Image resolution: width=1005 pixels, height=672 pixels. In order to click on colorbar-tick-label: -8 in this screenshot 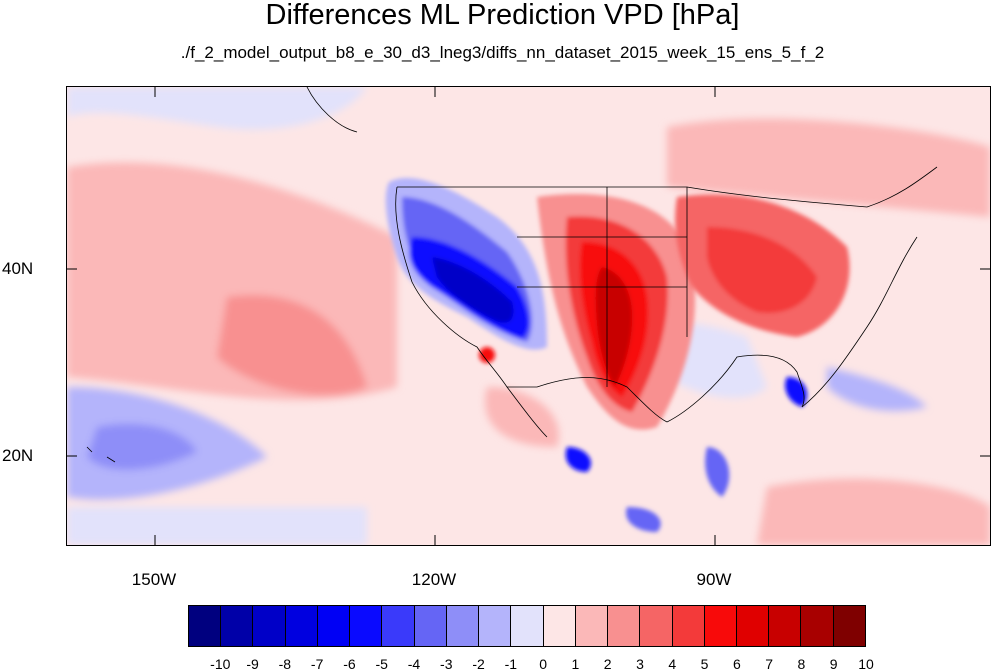, I will do `click(285, 664)`.